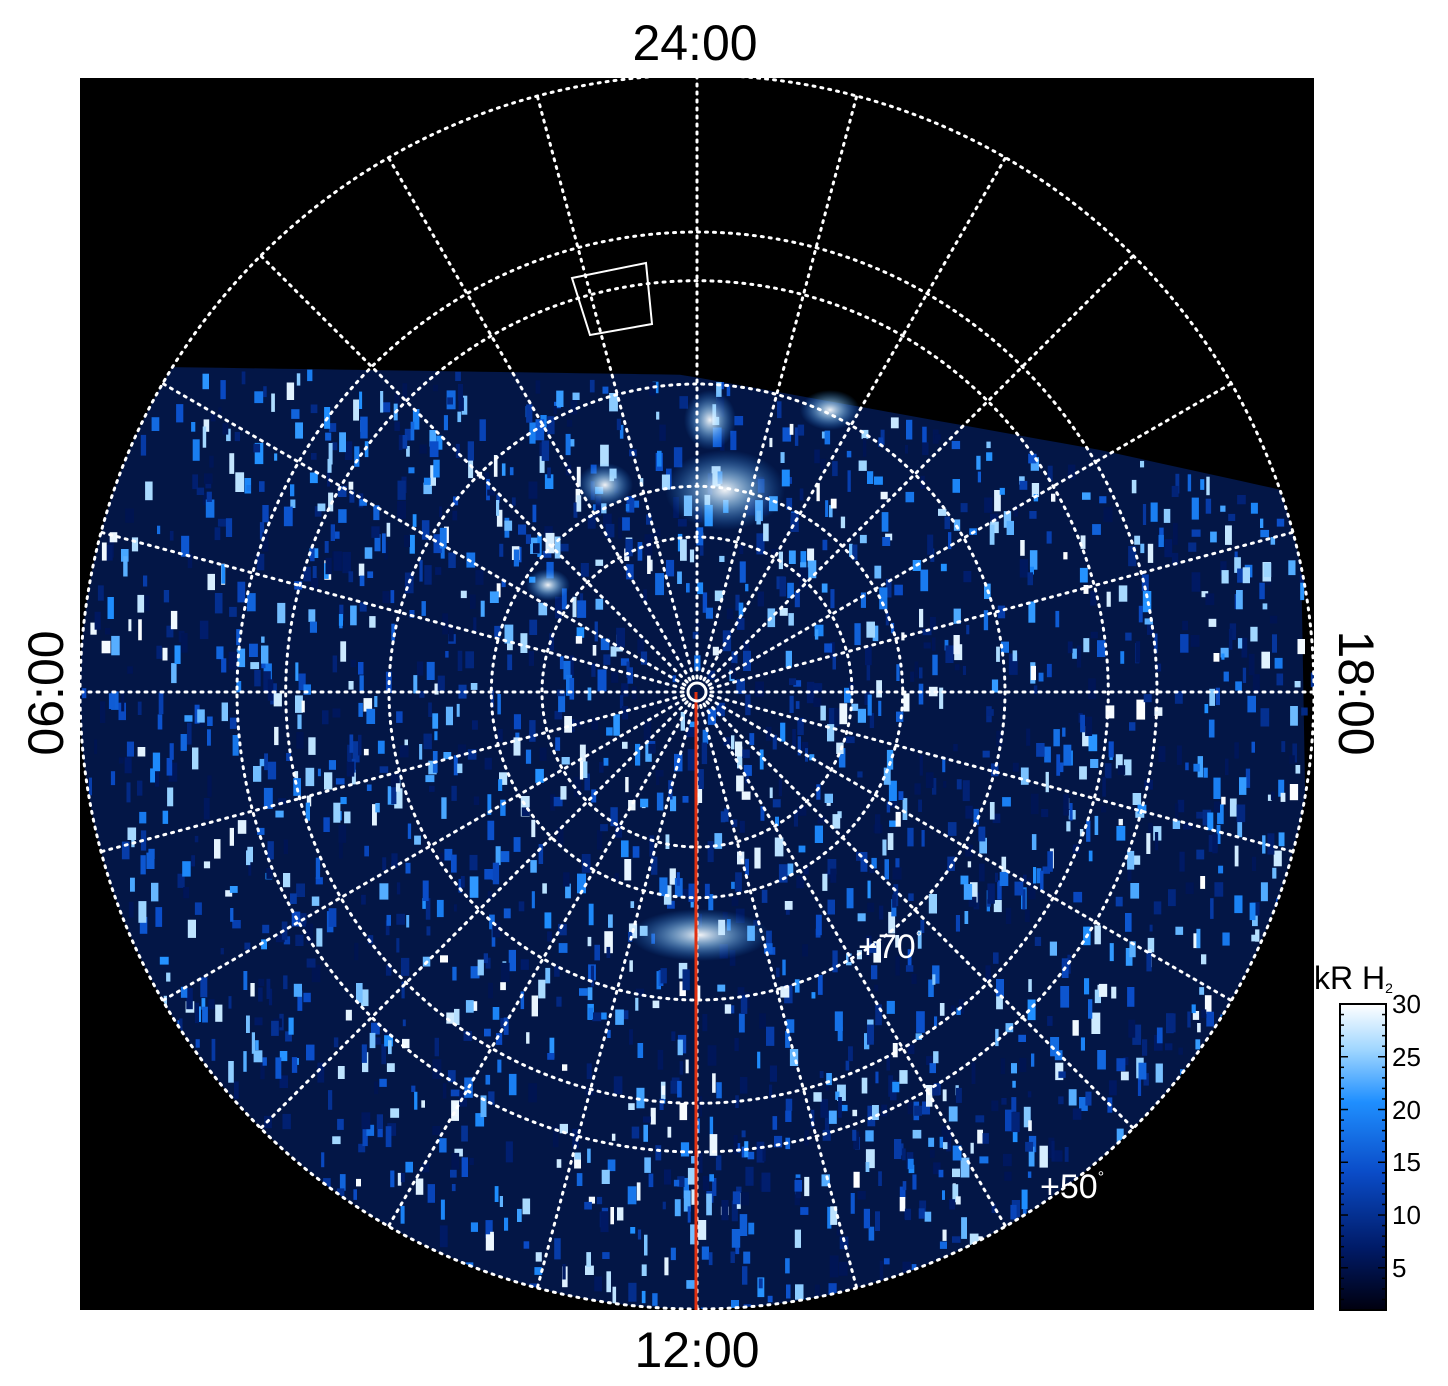 The width and height of the screenshot is (1448, 1386). Describe the element at coordinates (1363, 1157) in the screenshot. I see `colorbar-gradient` at that location.